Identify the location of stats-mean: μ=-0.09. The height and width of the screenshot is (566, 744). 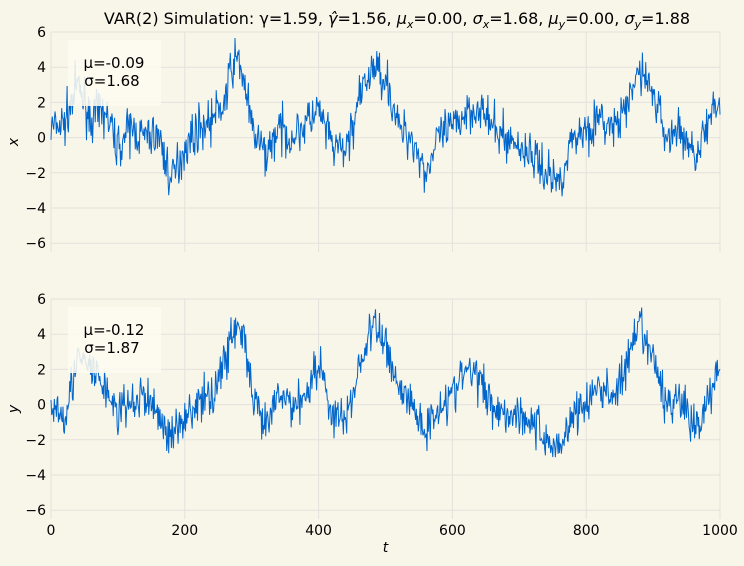
(114, 63).